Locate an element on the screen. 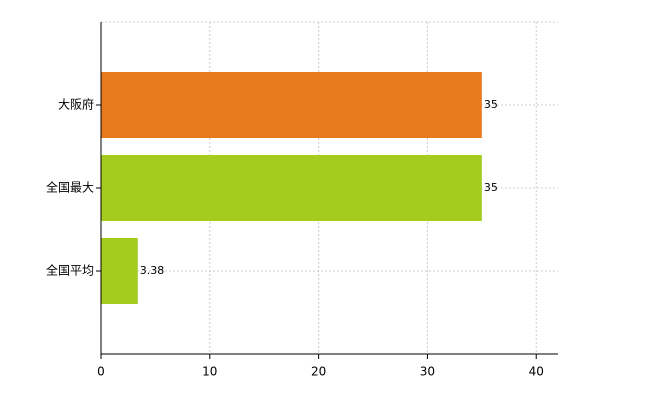 Image resolution: width=650 pixels, height=400 pixels. y-tick-label: 全国平均 is located at coordinates (70, 270).